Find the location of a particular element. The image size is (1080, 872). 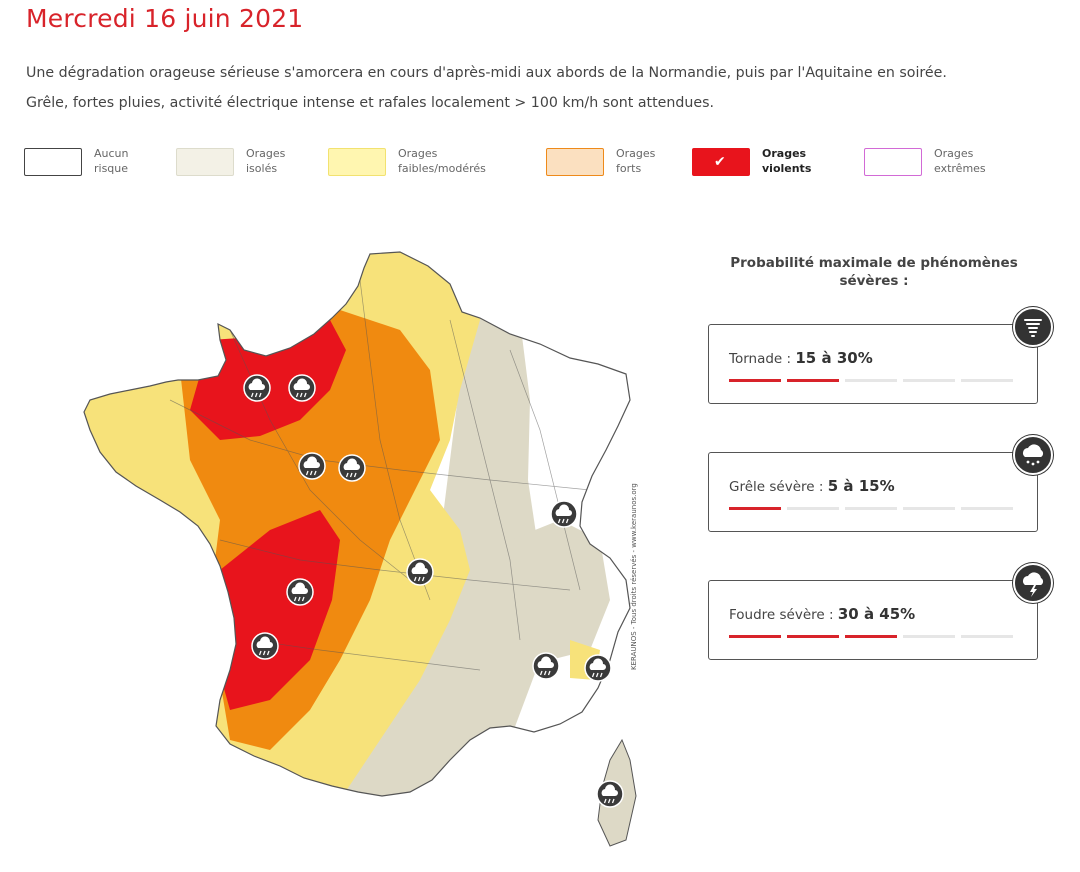

legend-label-violent: Orages violents is located at coordinates (787, 161).